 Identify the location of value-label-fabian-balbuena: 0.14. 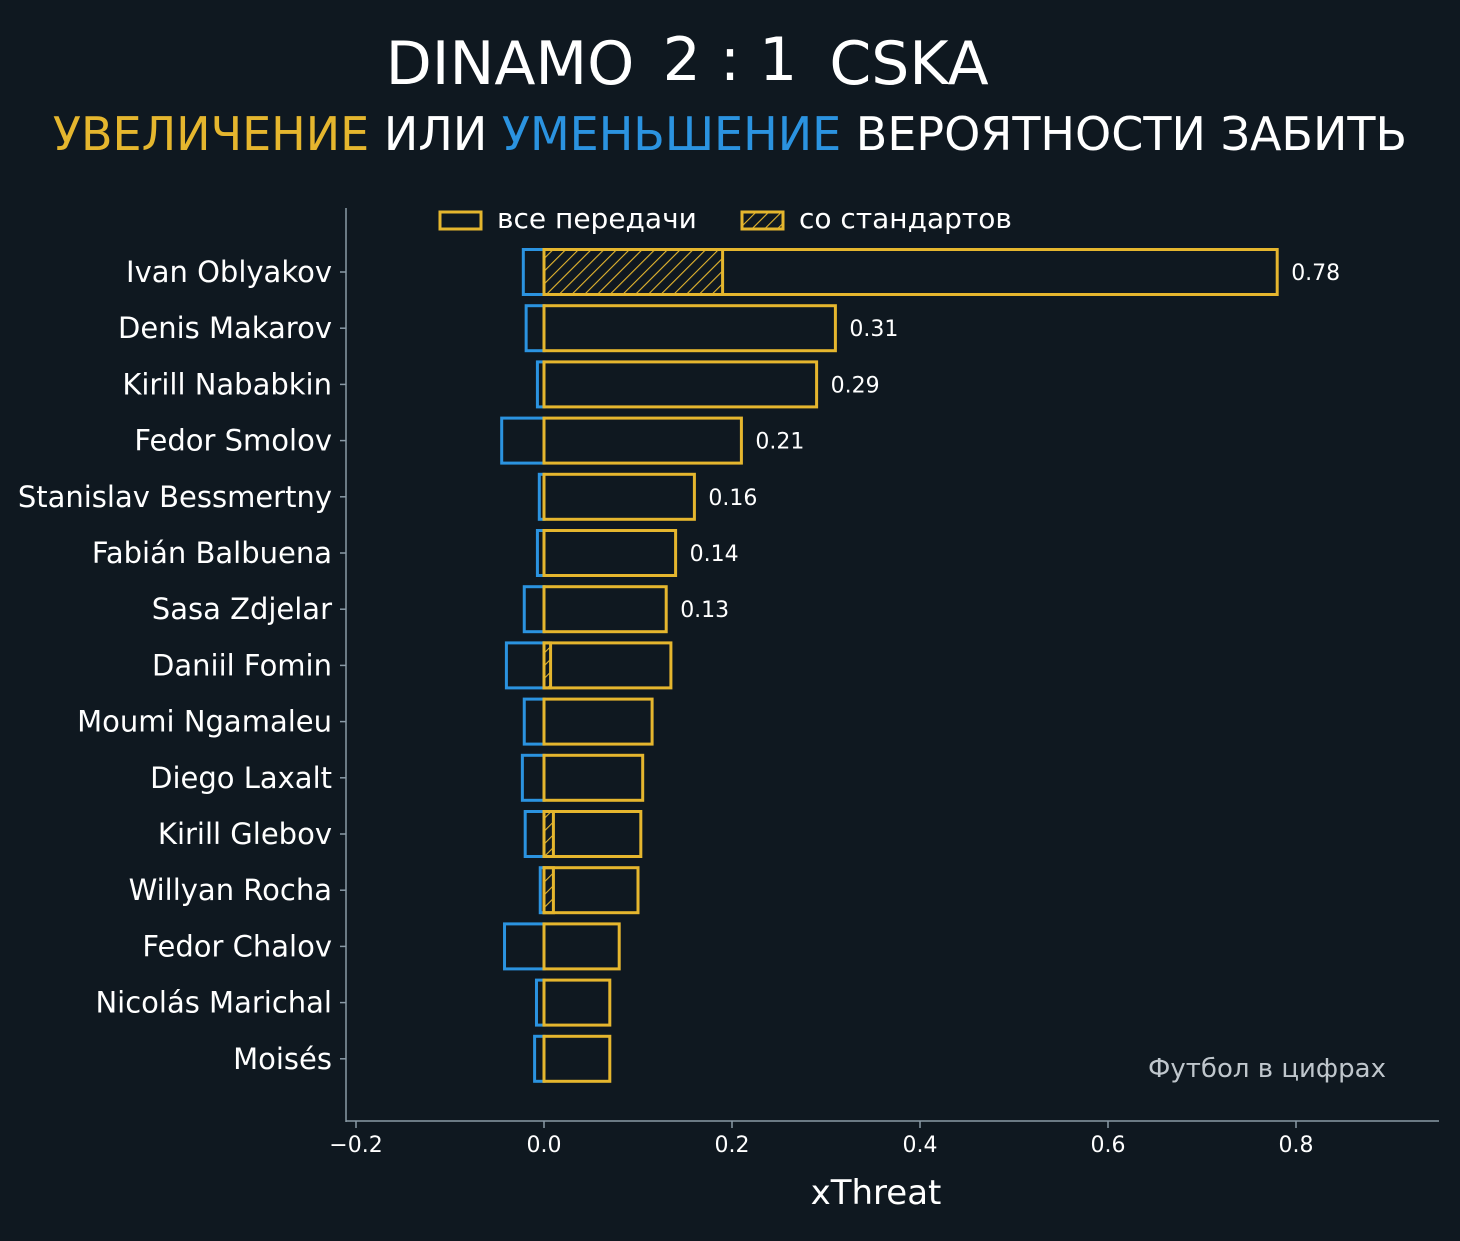
(714, 554).